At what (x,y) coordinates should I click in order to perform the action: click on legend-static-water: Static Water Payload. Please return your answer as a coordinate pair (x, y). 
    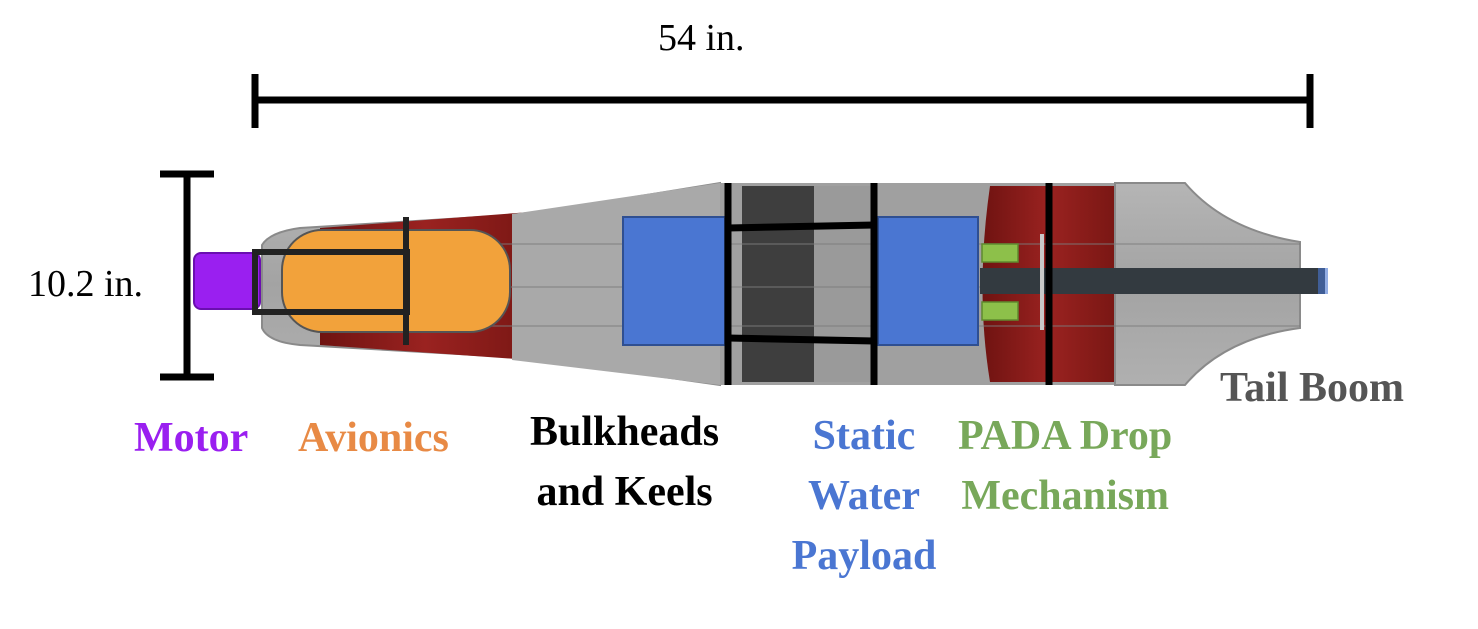
    Looking at the image, I should click on (864, 496).